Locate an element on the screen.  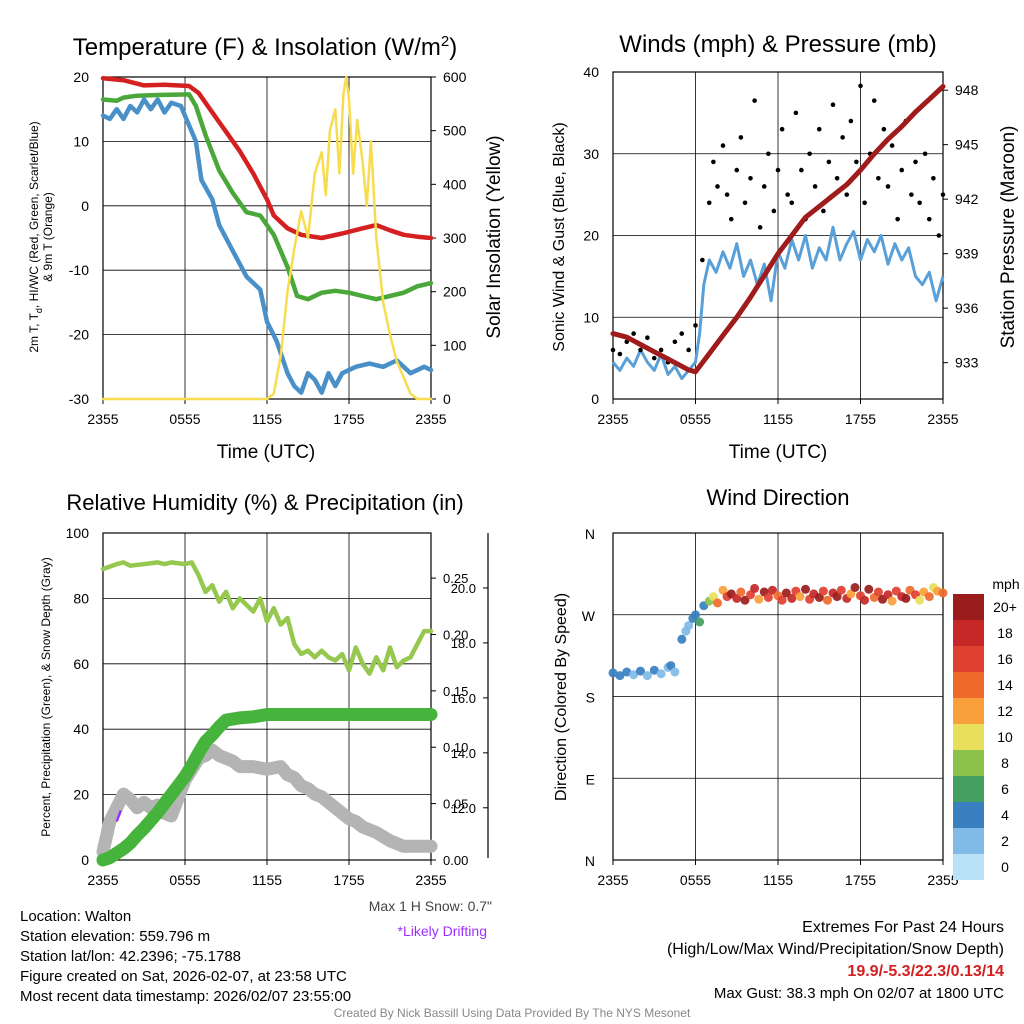
max-gust: Max Gust: 38.3 mph On 02/07 at 1800 UTC is located at coordinates (858, 993).